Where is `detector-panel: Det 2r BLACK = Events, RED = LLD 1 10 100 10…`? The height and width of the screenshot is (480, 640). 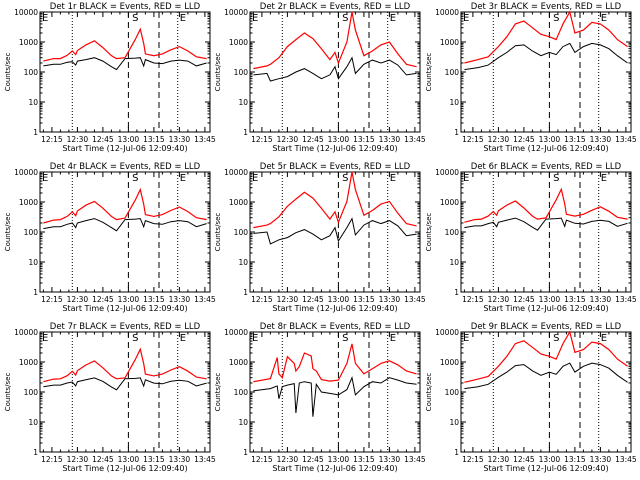 detector-panel: Det 2r BLACK = Events, RED = LLD 1 10 100 10… is located at coordinates (320, 77).